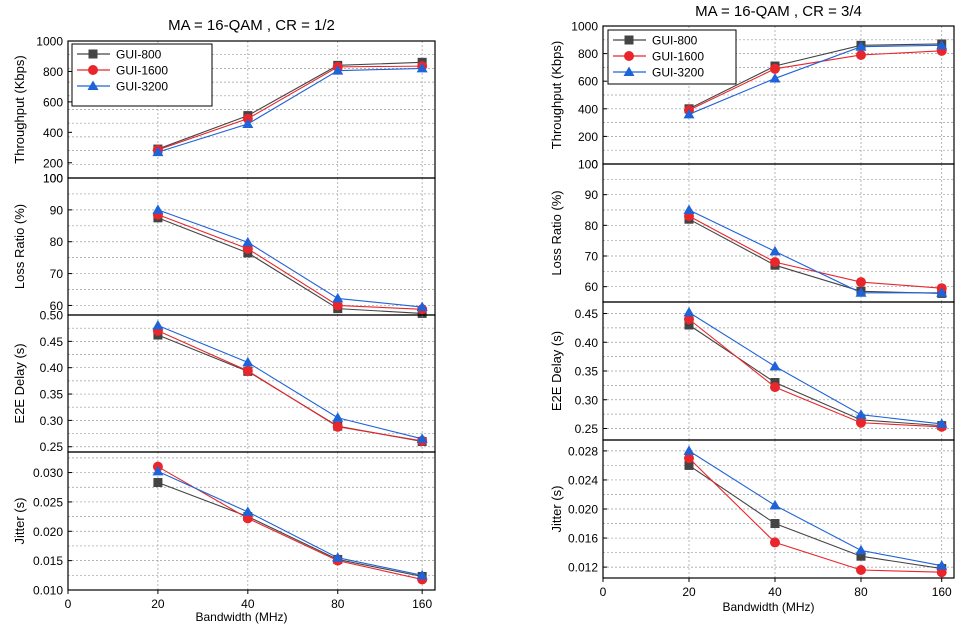 This screenshot has height=630, width=964. Describe the element at coordinates (52, 395) in the screenshot. I see `y-tick-label: 0.35` at that location.